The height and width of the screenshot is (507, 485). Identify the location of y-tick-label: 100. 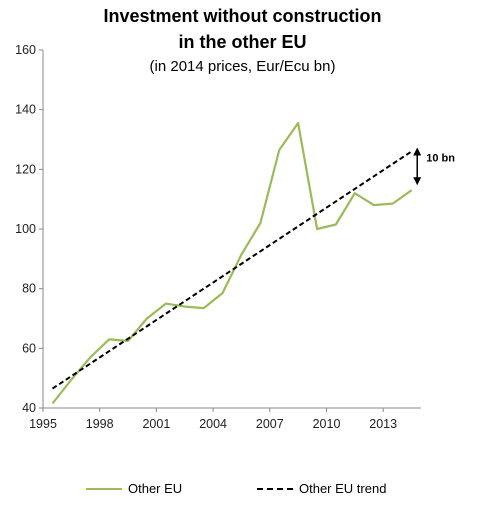
(25, 229).